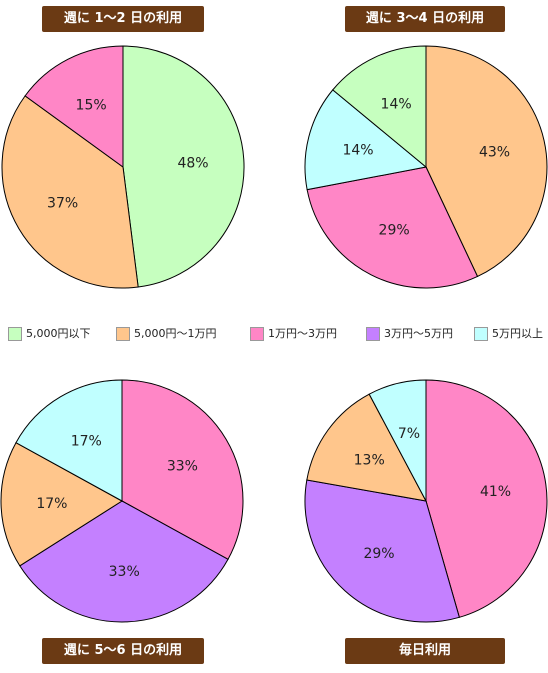 Image resolution: width=548 pixels, height=673 pixels. What do you see at coordinates (91, 106) in the screenshot?
I see `slice-label: 15%` at bounding box center [91, 106].